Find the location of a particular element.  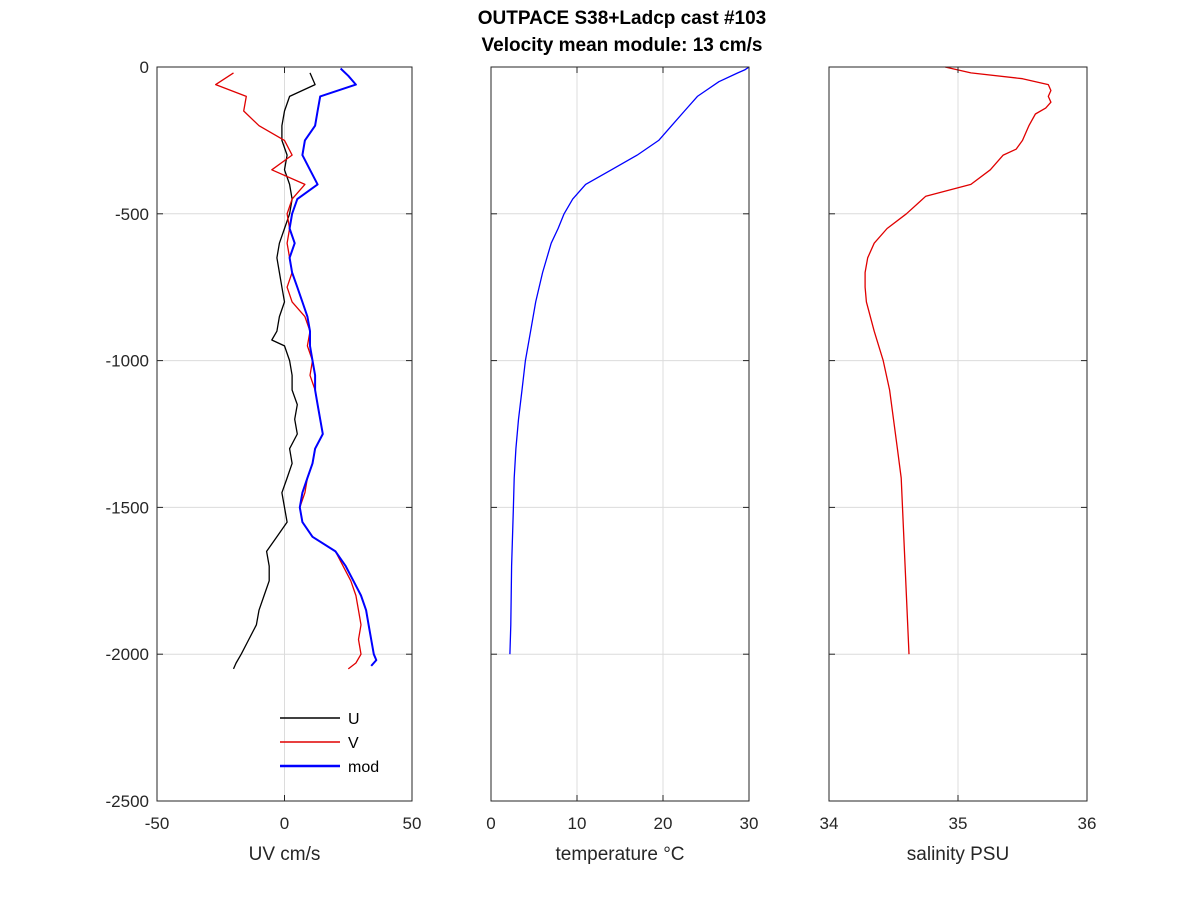

temperature-xtick-label-0: 0 is located at coordinates (490, 823).